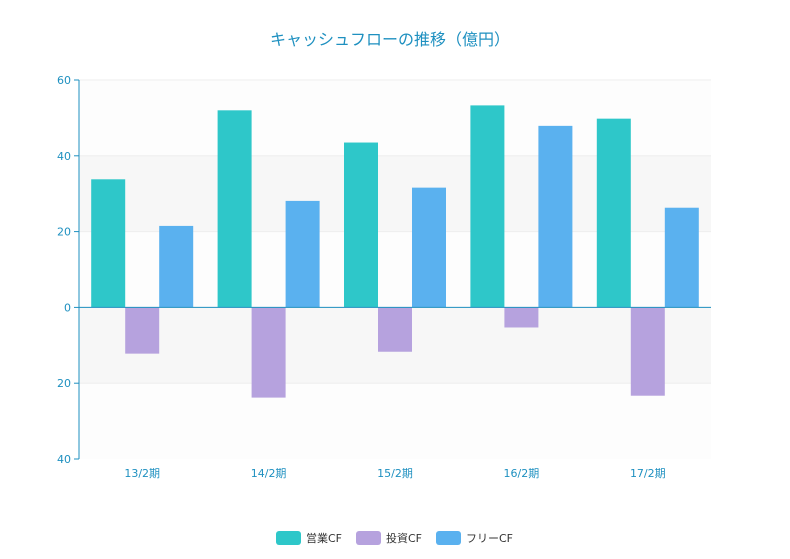 The width and height of the screenshot is (790, 559). I want to click on x-tick-label: 17/2期, so click(648, 473).